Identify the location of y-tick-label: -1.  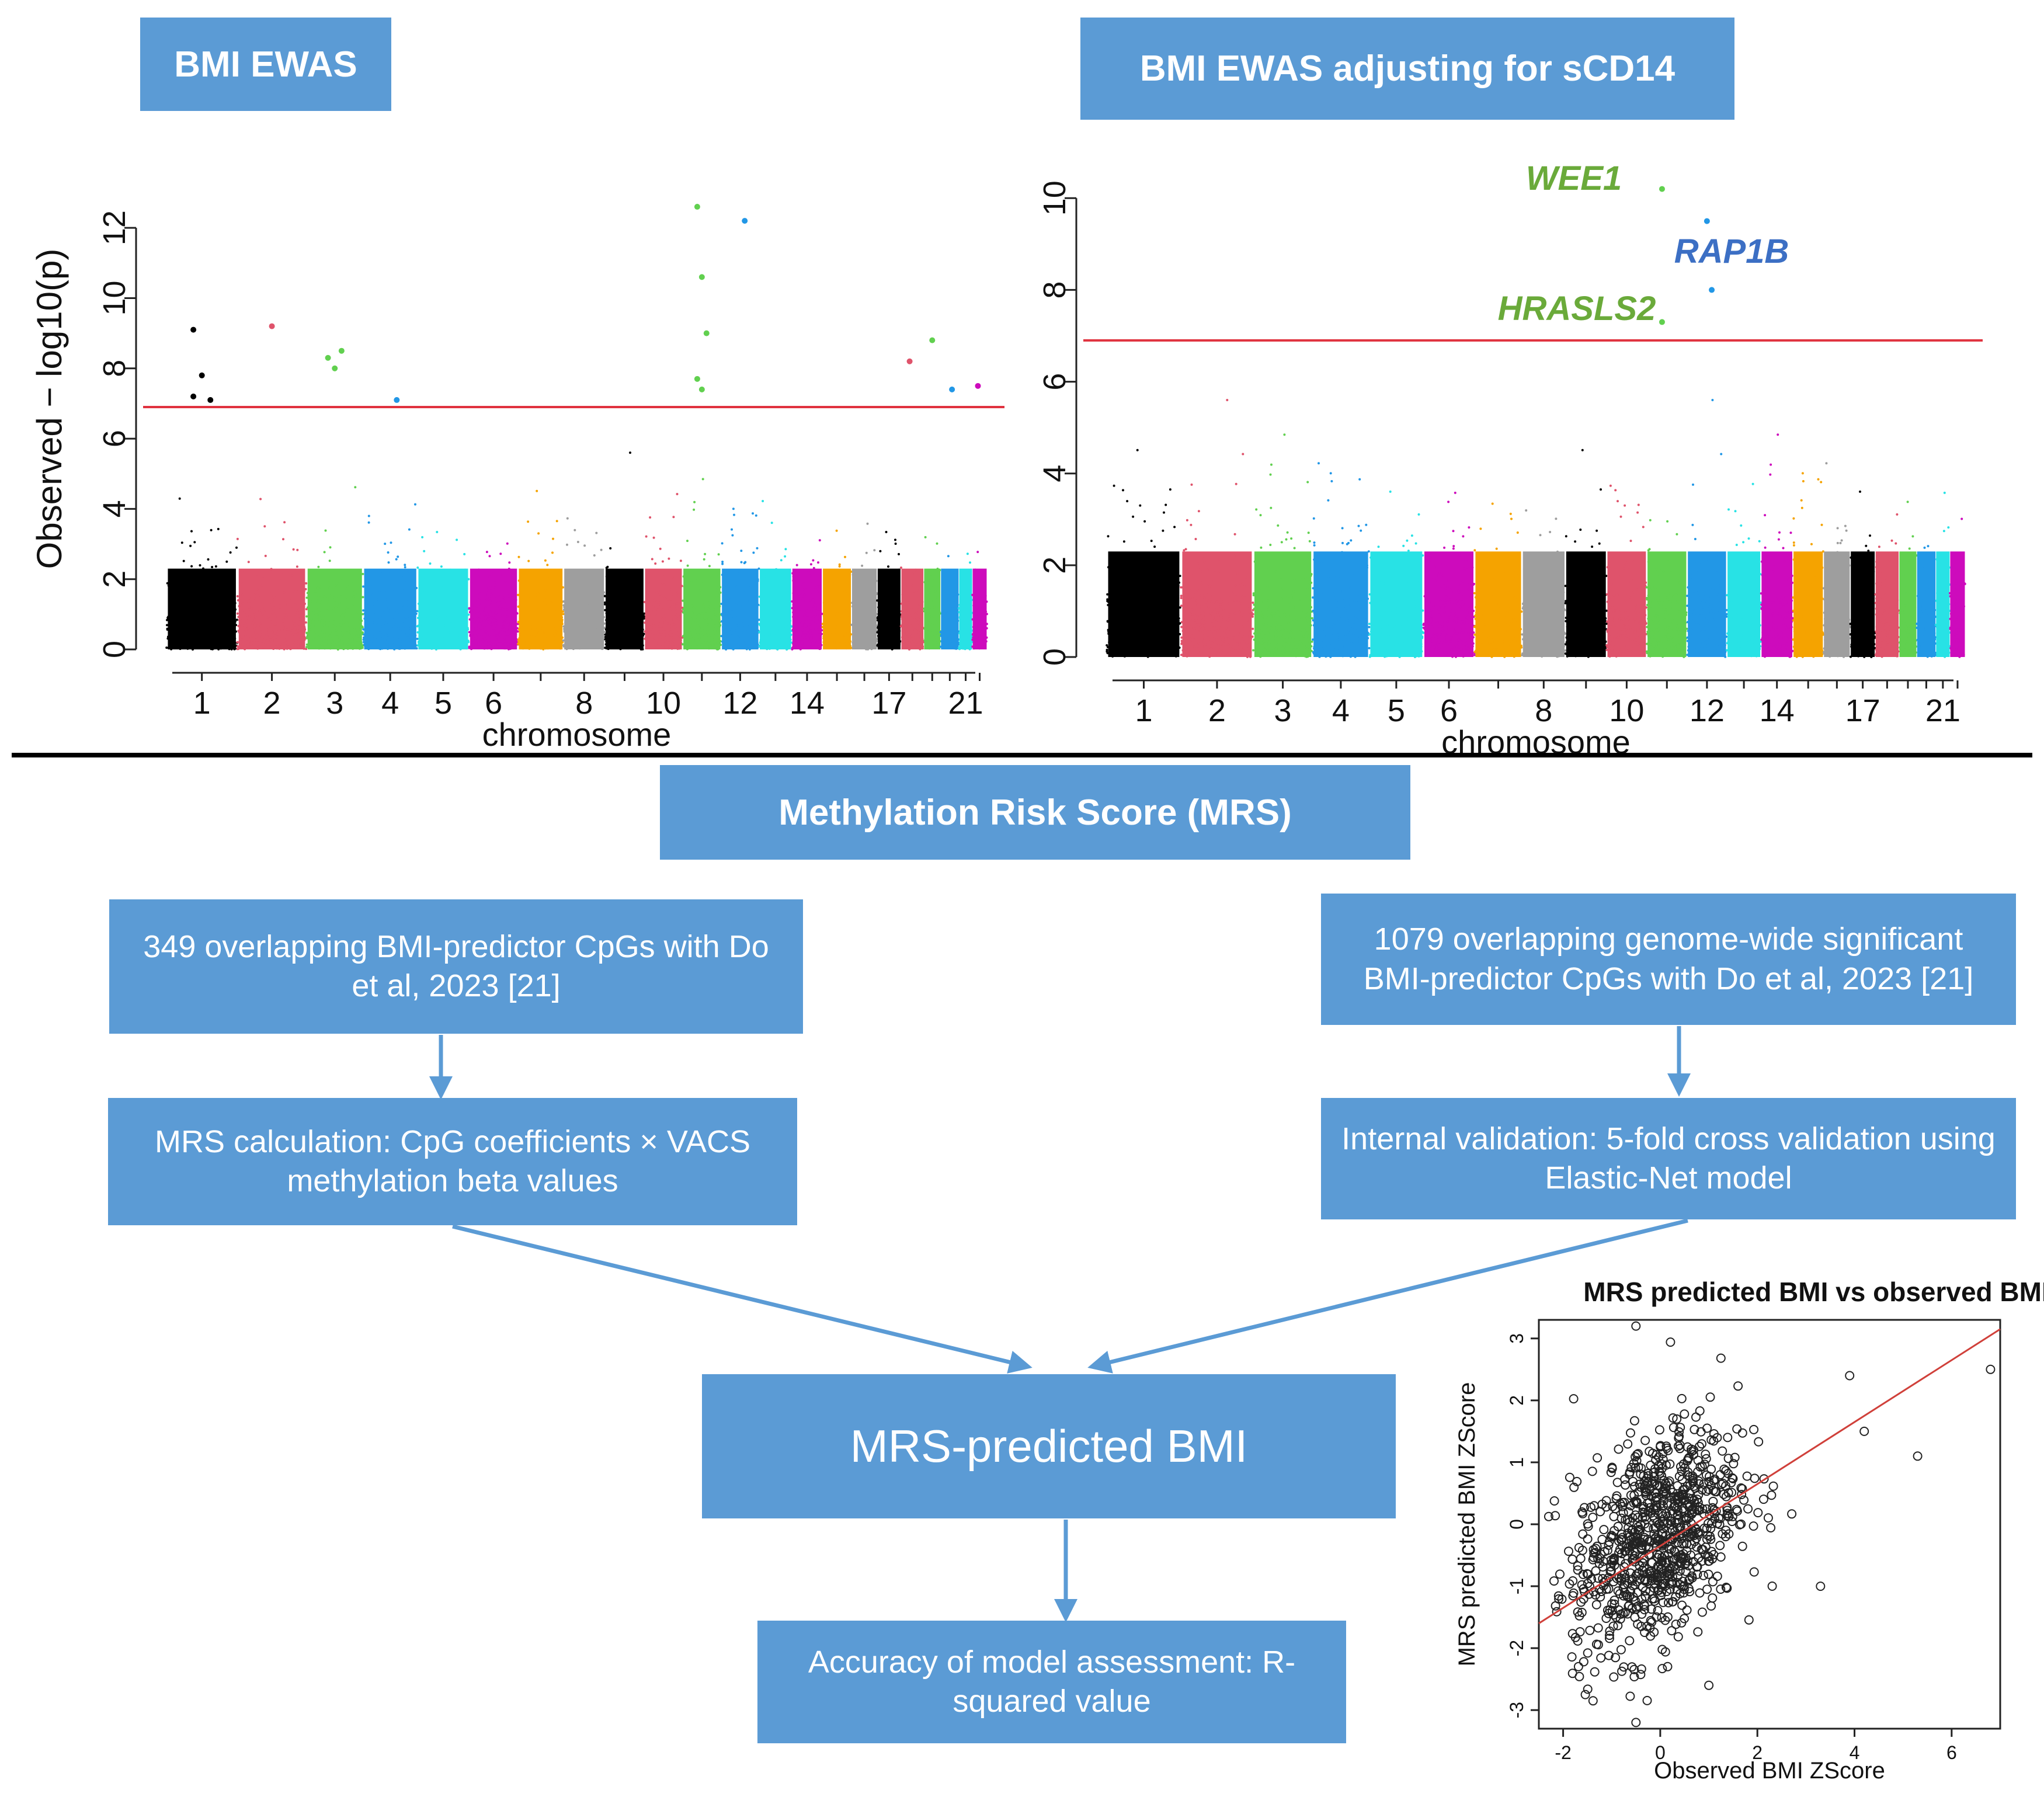
(1516, 1586).